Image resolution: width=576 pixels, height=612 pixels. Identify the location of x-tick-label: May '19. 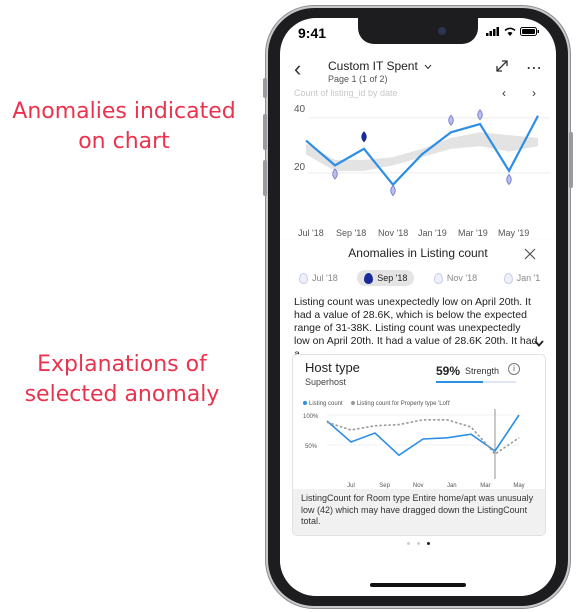
(514, 233).